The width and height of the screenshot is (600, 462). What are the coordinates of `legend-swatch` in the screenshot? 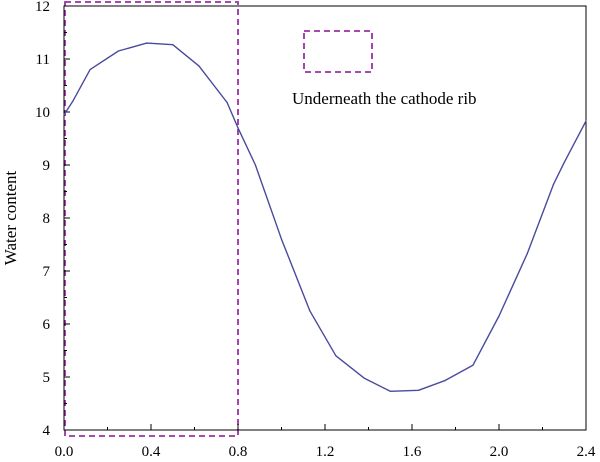 It's located at (338, 51).